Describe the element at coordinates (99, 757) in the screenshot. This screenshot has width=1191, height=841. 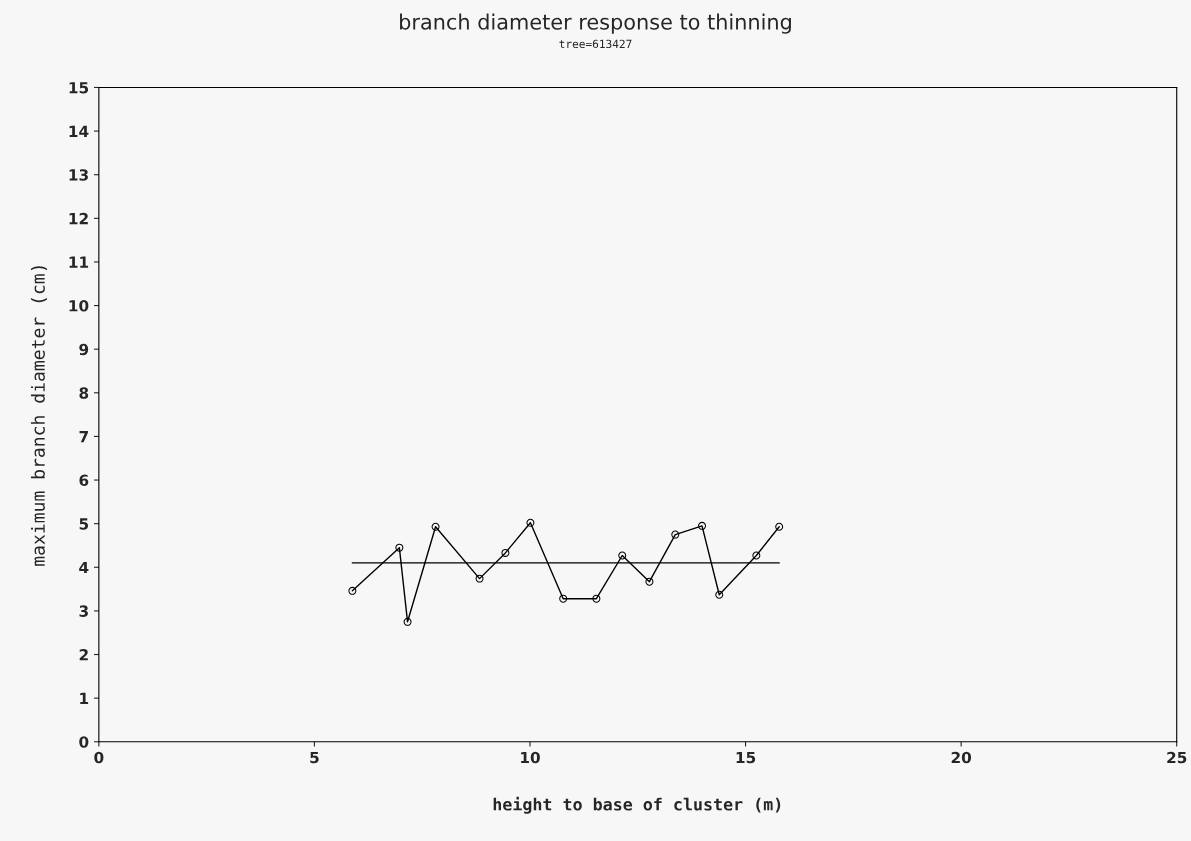
I see `x-tick-label: 0` at that location.